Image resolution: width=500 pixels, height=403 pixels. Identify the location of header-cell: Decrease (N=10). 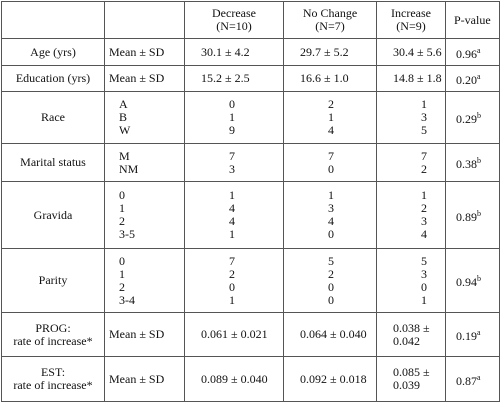
(234, 20).